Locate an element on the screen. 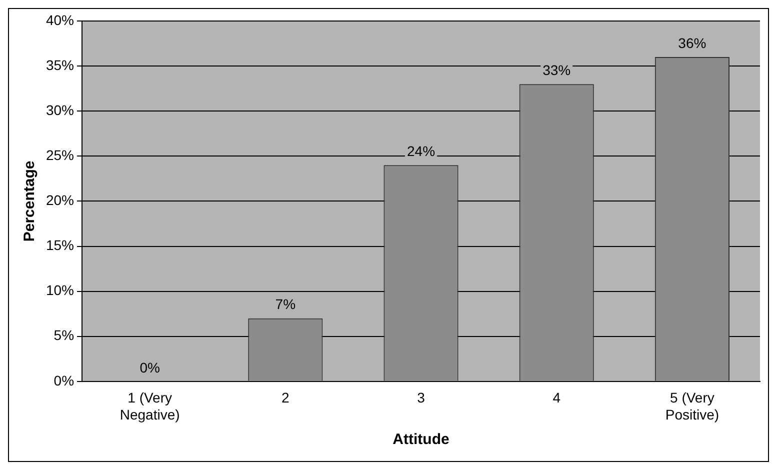 Image resolution: width=777 pixels, height=470 pixels. data-label: 36% is located at coordinates (692, 42).